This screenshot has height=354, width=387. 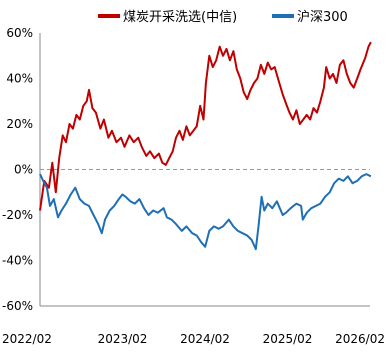 What do you see at coordinates (360, 339) in the screenshot?
I see `x-tick-label: 2026/02` at bounding box center [360, 339].